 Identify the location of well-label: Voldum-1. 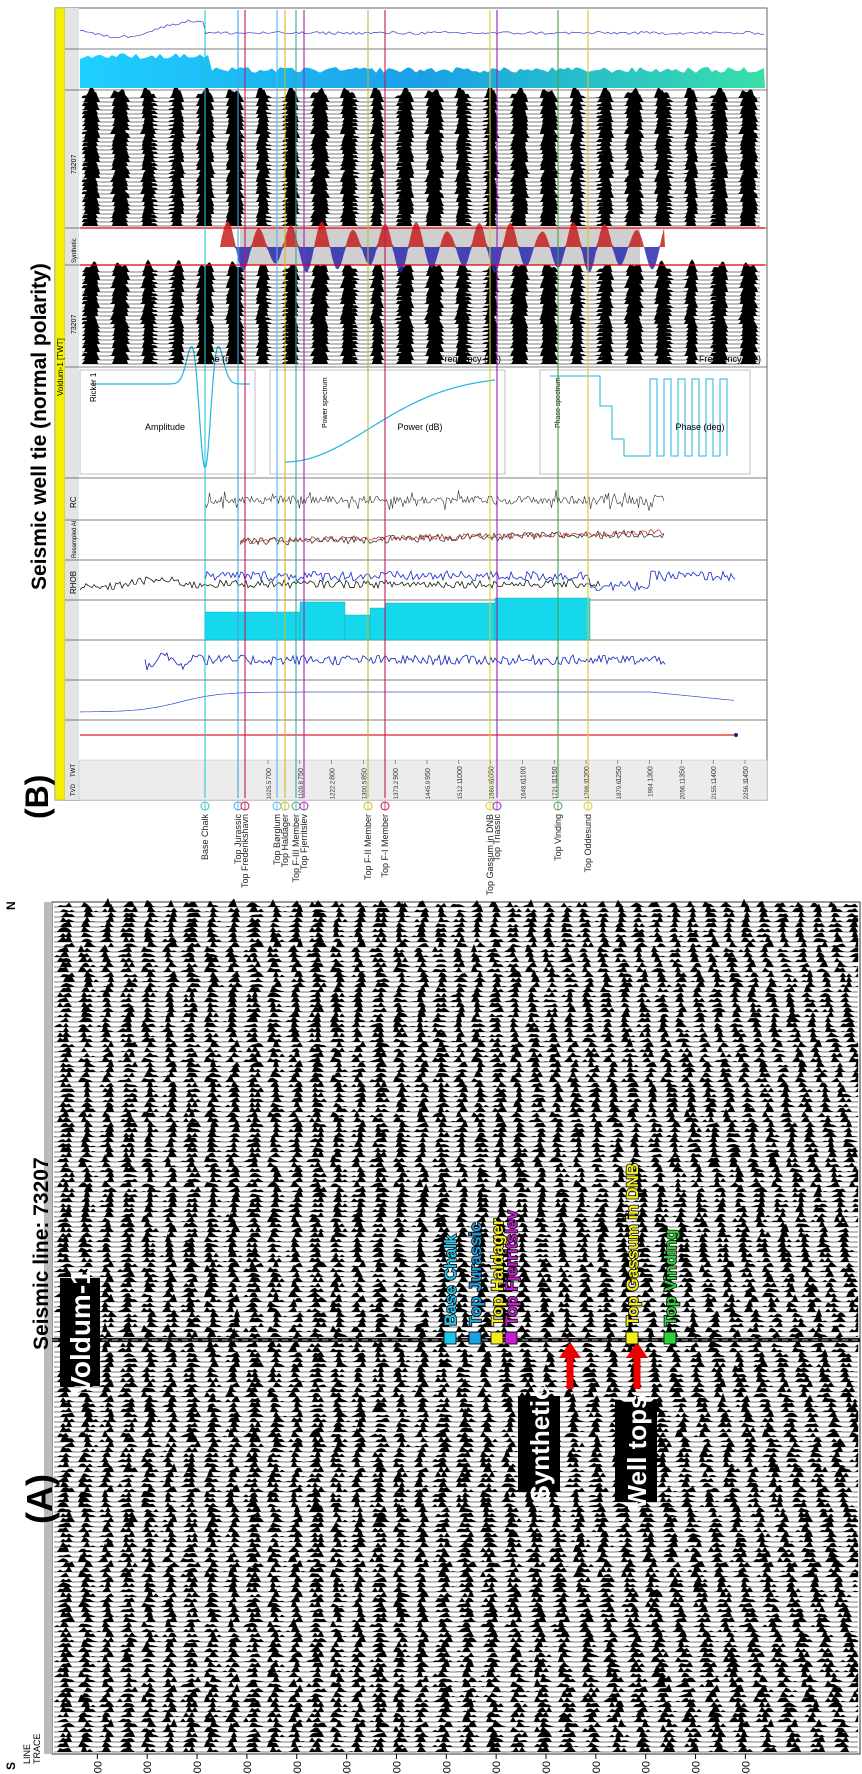
(80, 1331).